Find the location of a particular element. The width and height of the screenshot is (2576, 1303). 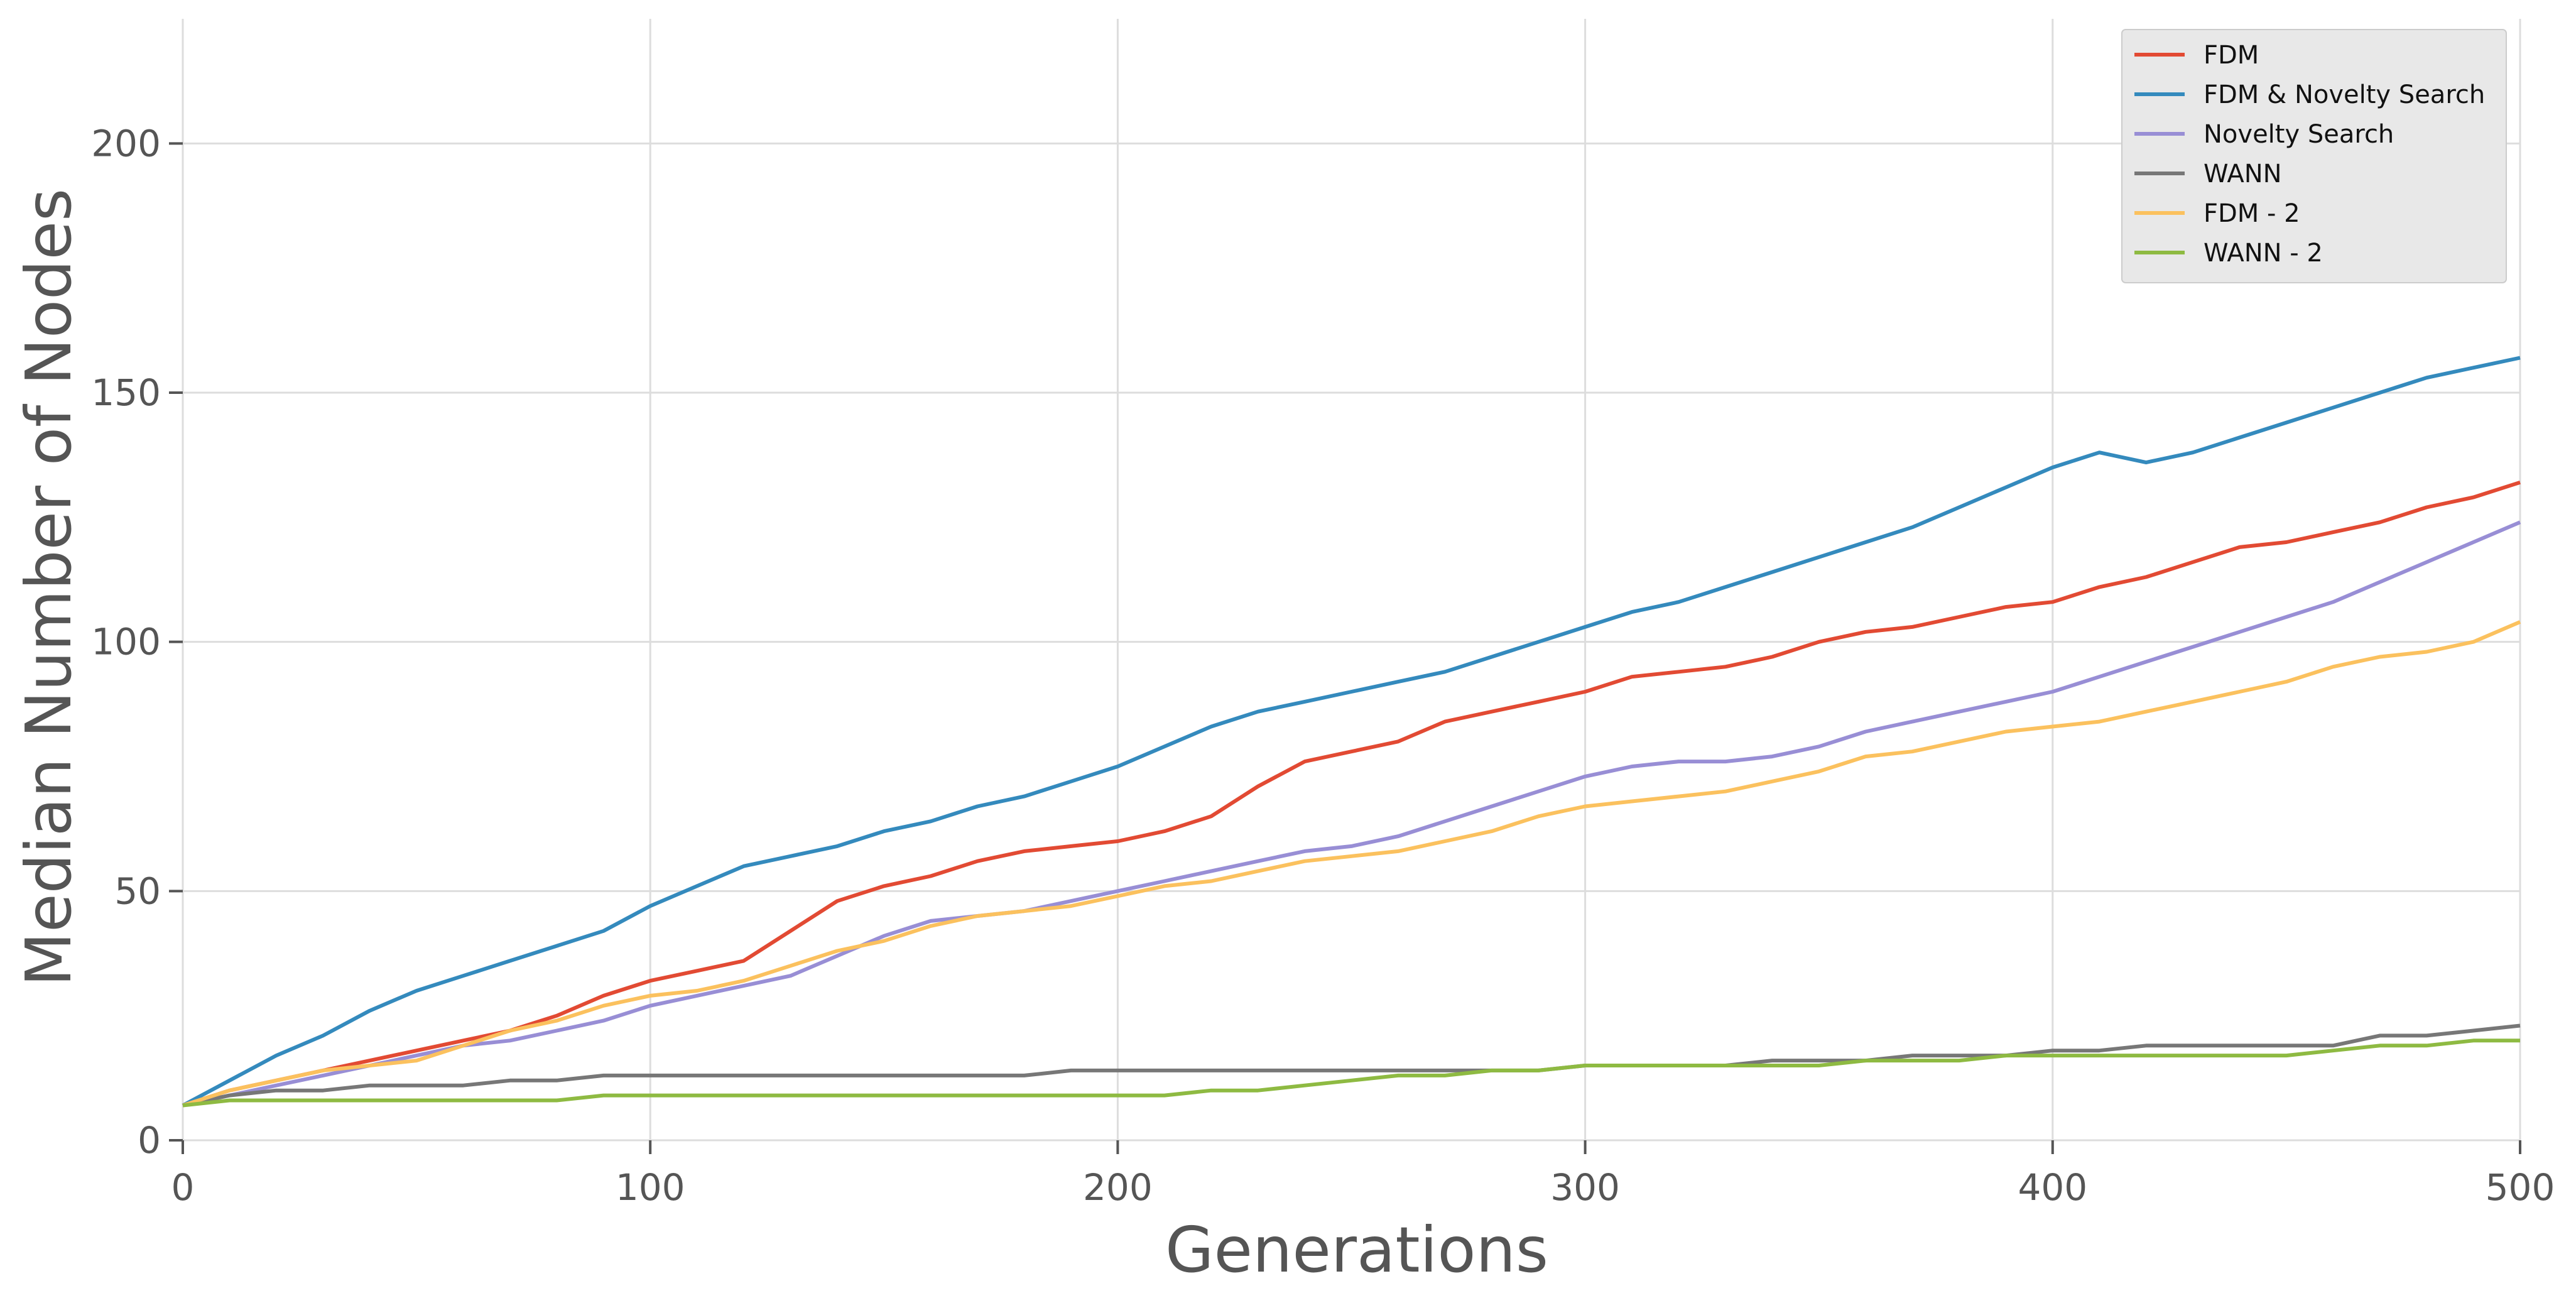

x-tick-label: 100 is located at coordinates (650, 1187).